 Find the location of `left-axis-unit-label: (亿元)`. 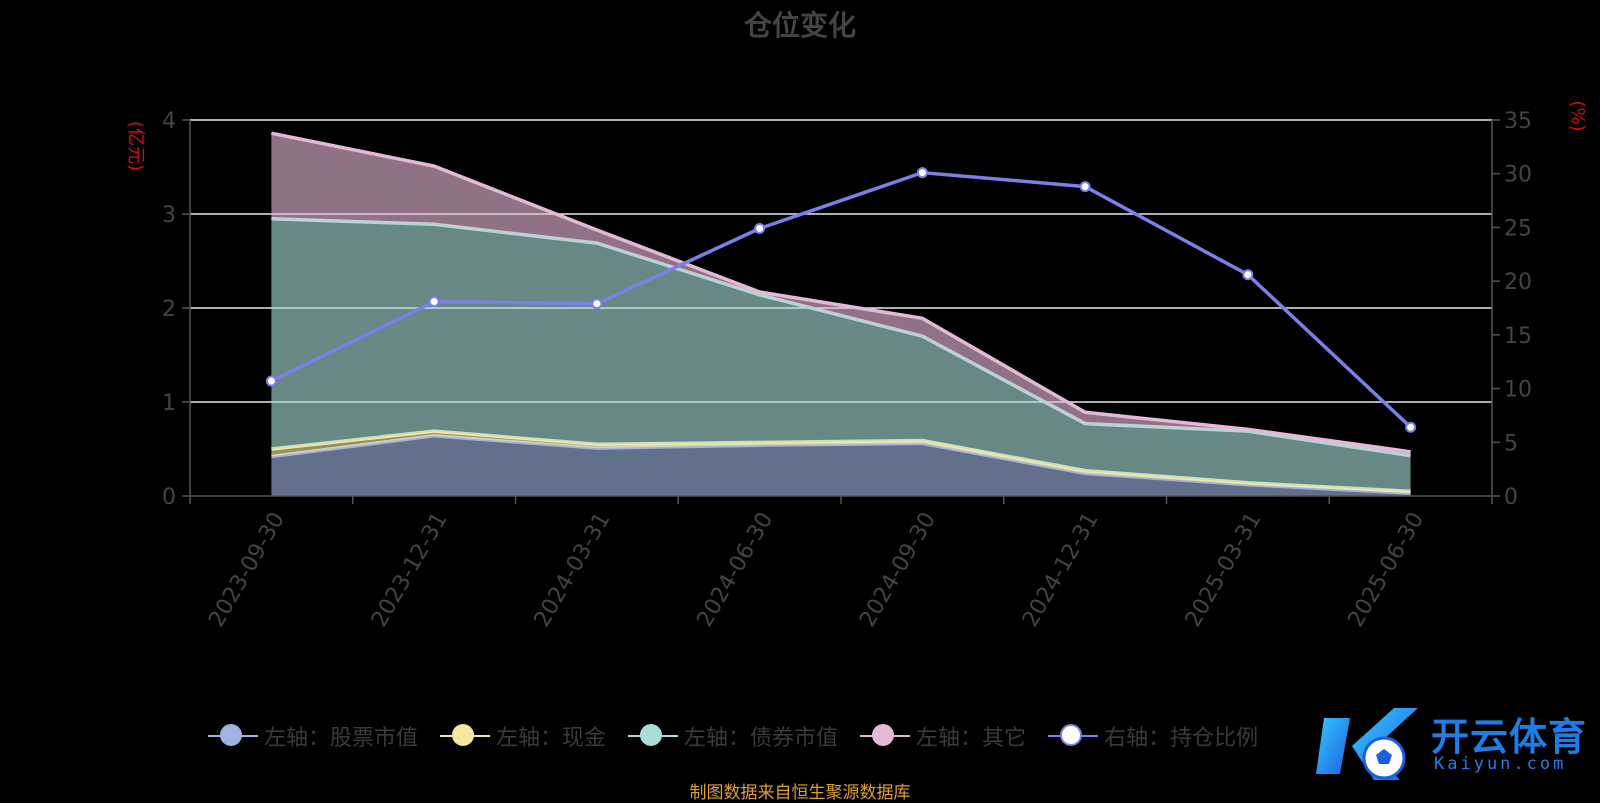

left-axis-unit-label: (亿元) is located at coordinates (135, 146).